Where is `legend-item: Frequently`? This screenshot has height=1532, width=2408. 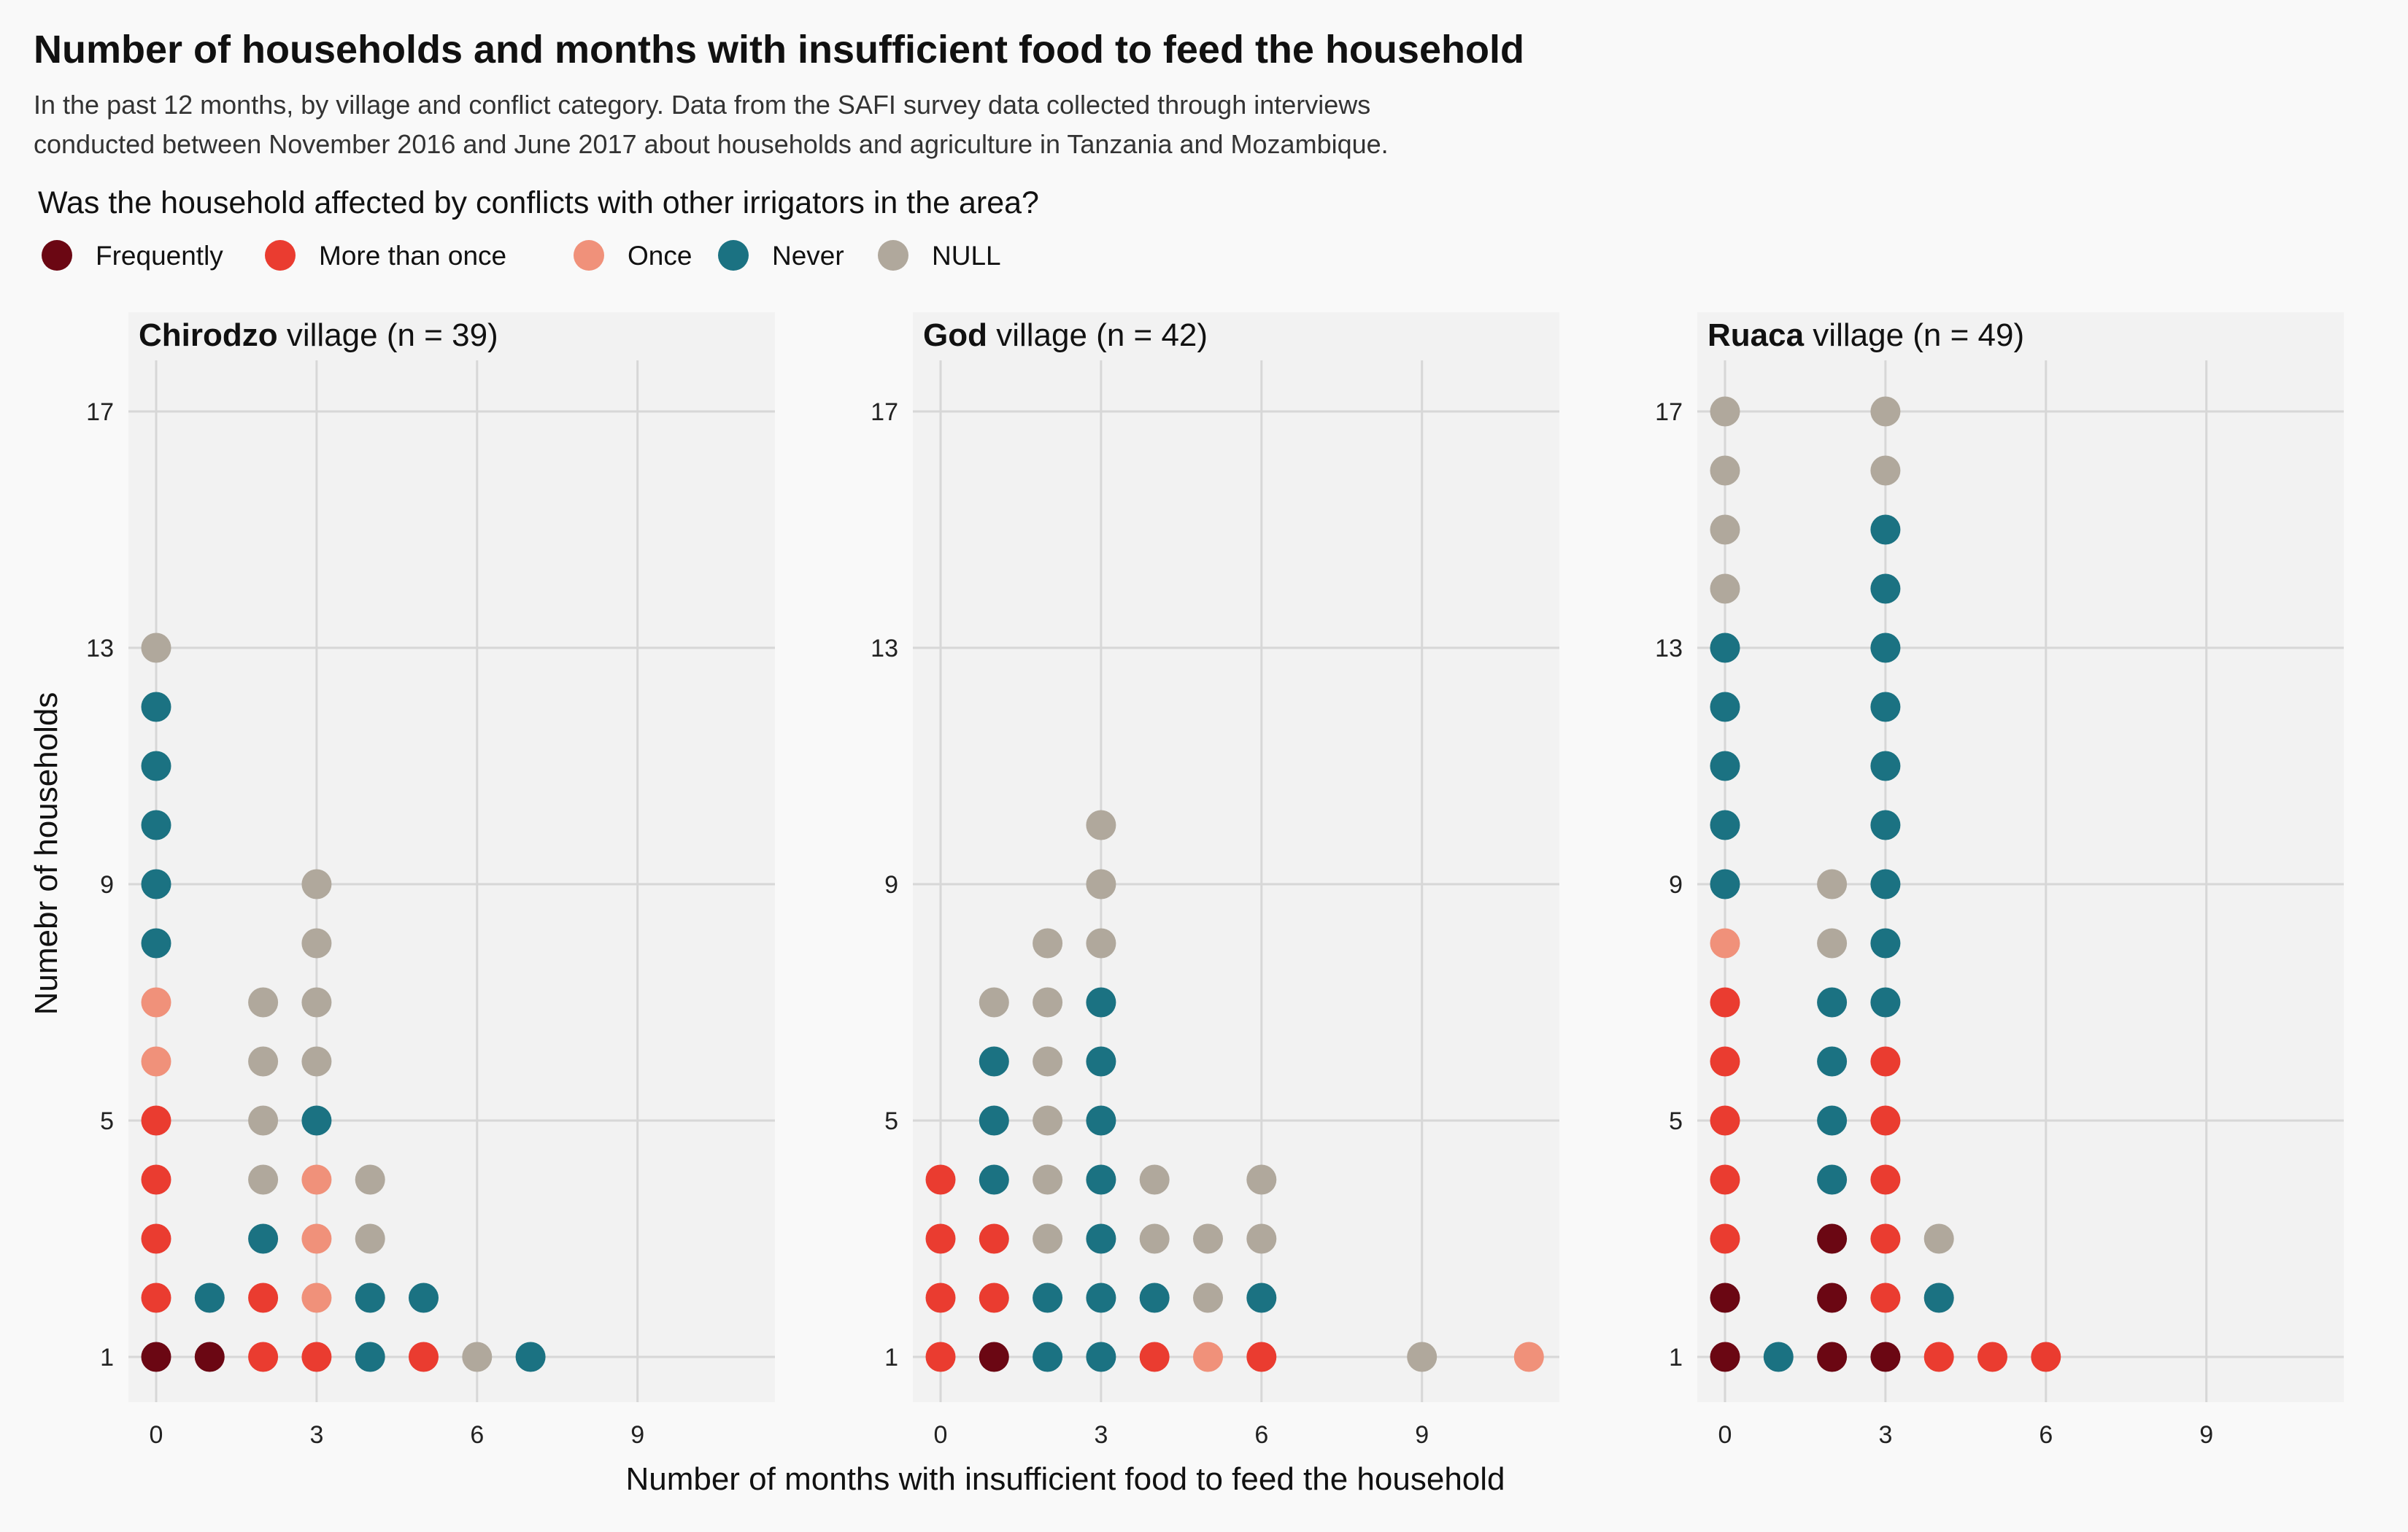 legend-item: Frequently is located at coordinates (132, 256).